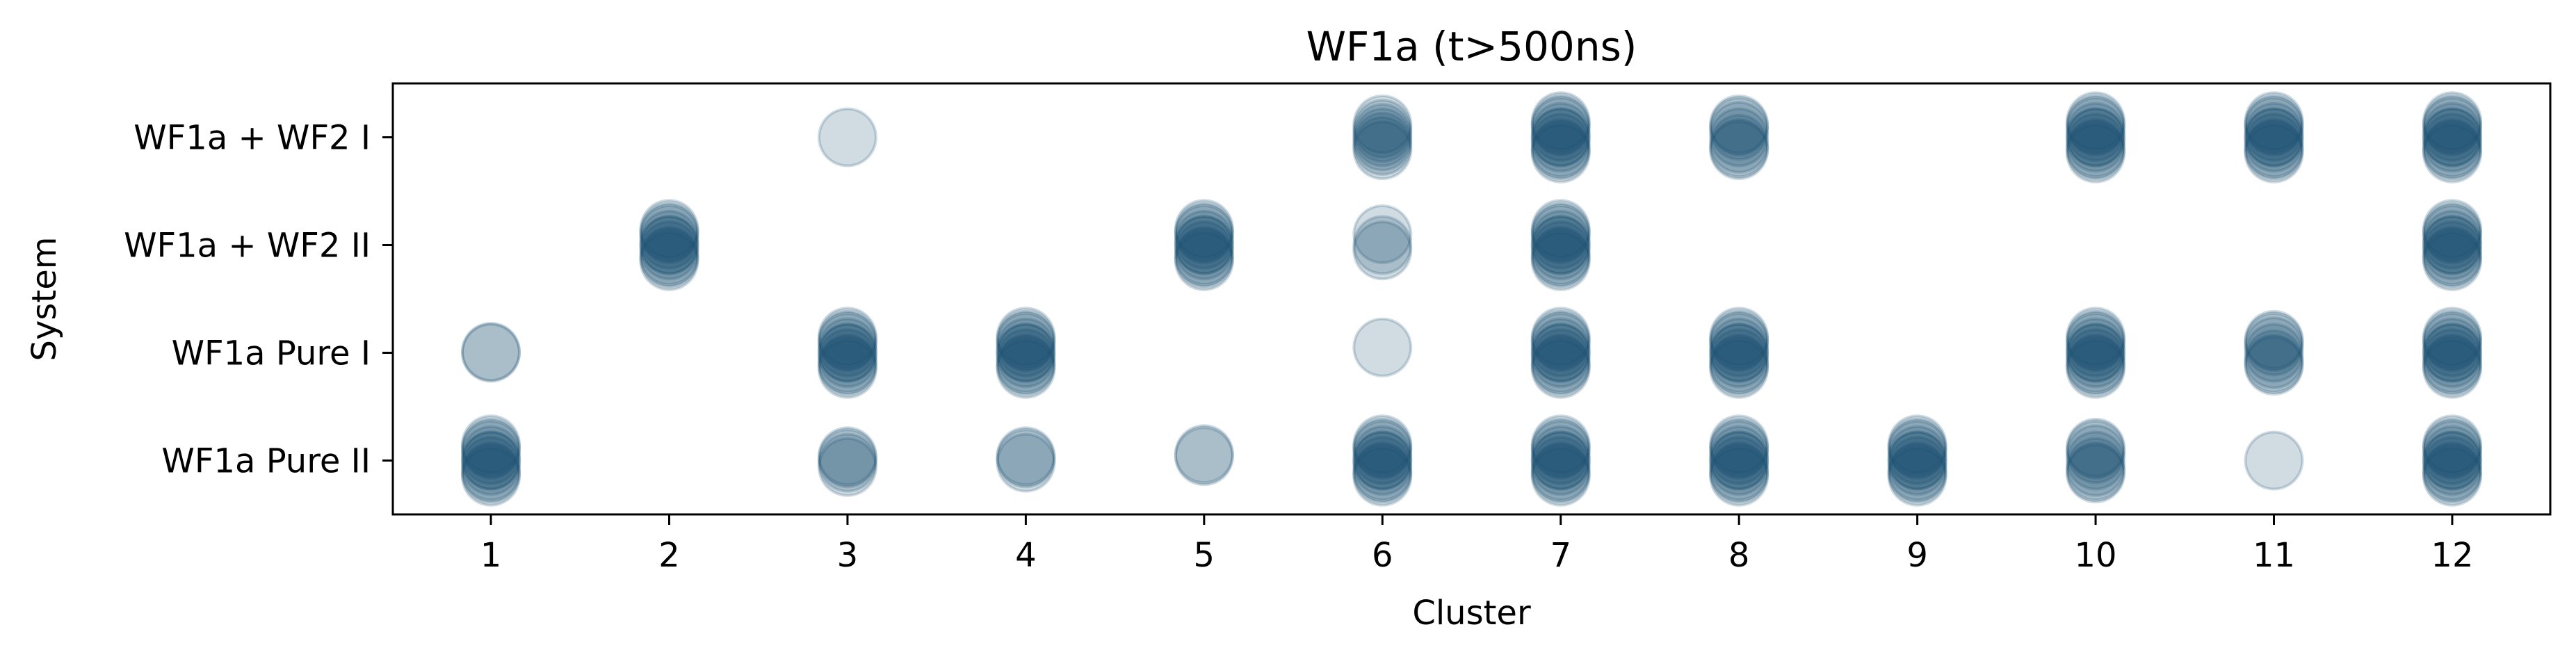 This screenshot has height=659, width=2576. I want to click on x-axis-label: Cluster, so click(1471, 613).